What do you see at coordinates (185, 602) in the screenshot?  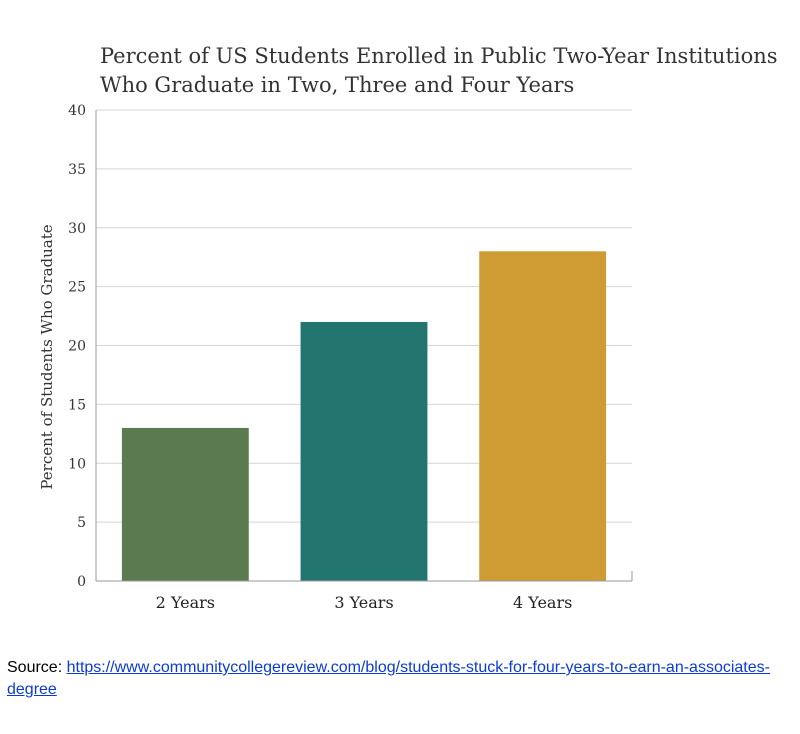 I see `x-tick-label-2-years: 2 Years` at bounding box center [185, 602].